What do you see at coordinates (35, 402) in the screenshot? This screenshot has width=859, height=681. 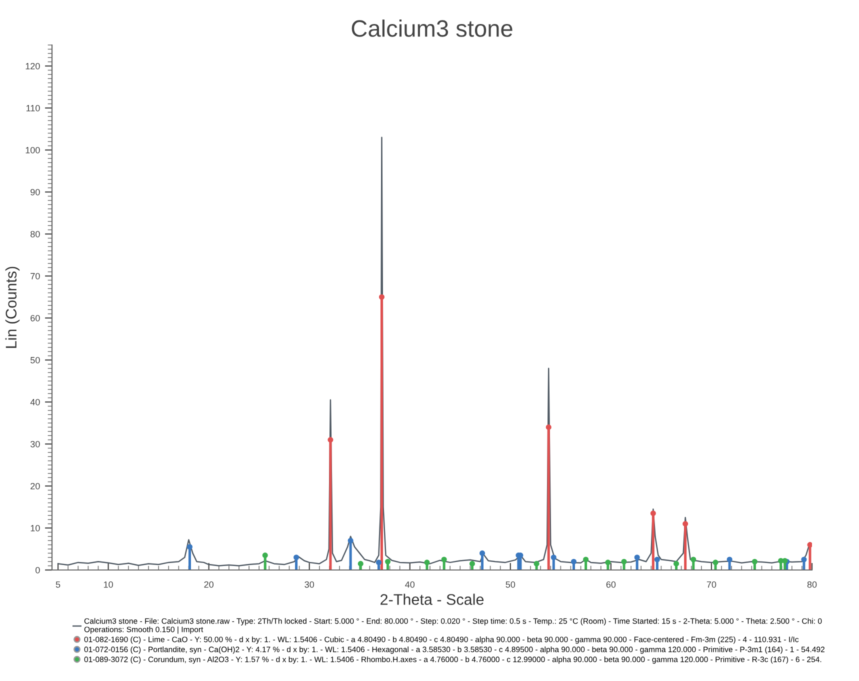 I see `y-tick-label: 40` at bounding box center [35, 402].